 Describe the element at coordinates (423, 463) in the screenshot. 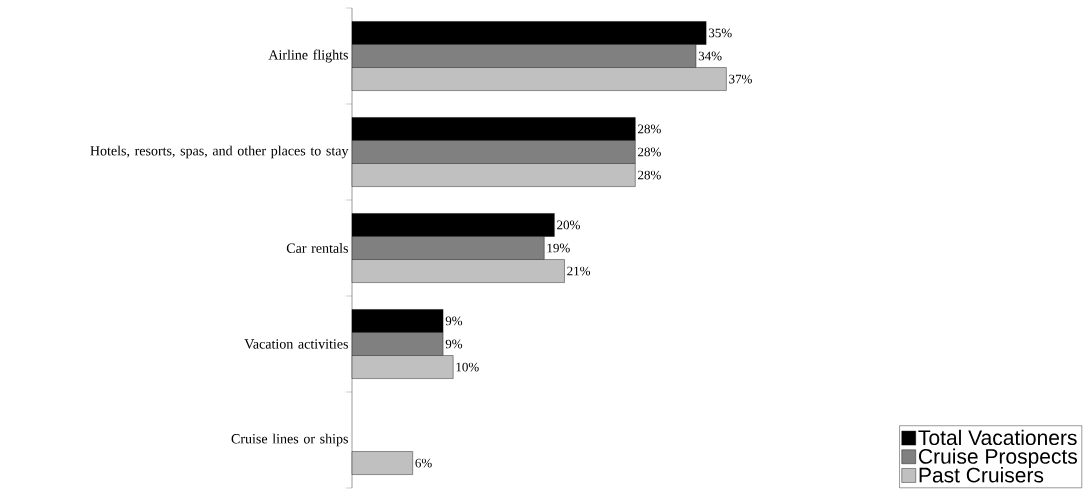

I see `data-label: 6%` at that location.